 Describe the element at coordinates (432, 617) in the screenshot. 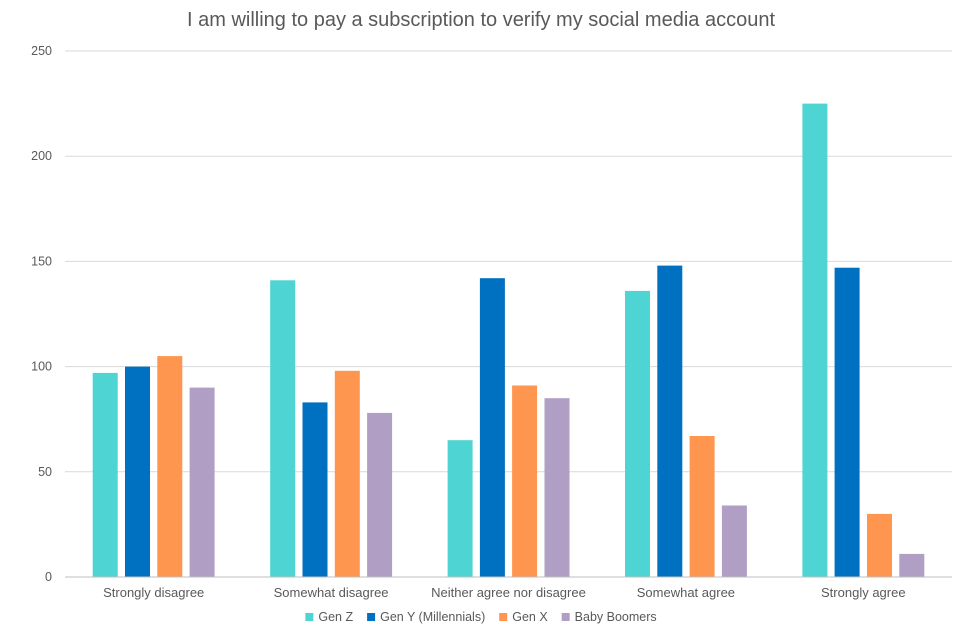

I see `legend-label: Gen Y (Millennials)` at that location.